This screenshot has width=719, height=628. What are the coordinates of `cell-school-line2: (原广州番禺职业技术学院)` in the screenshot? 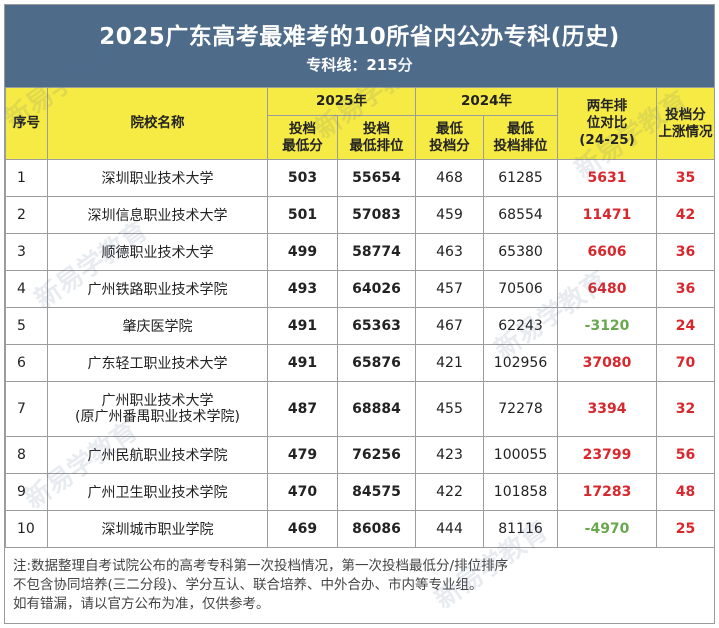 It's located at (157, 417).